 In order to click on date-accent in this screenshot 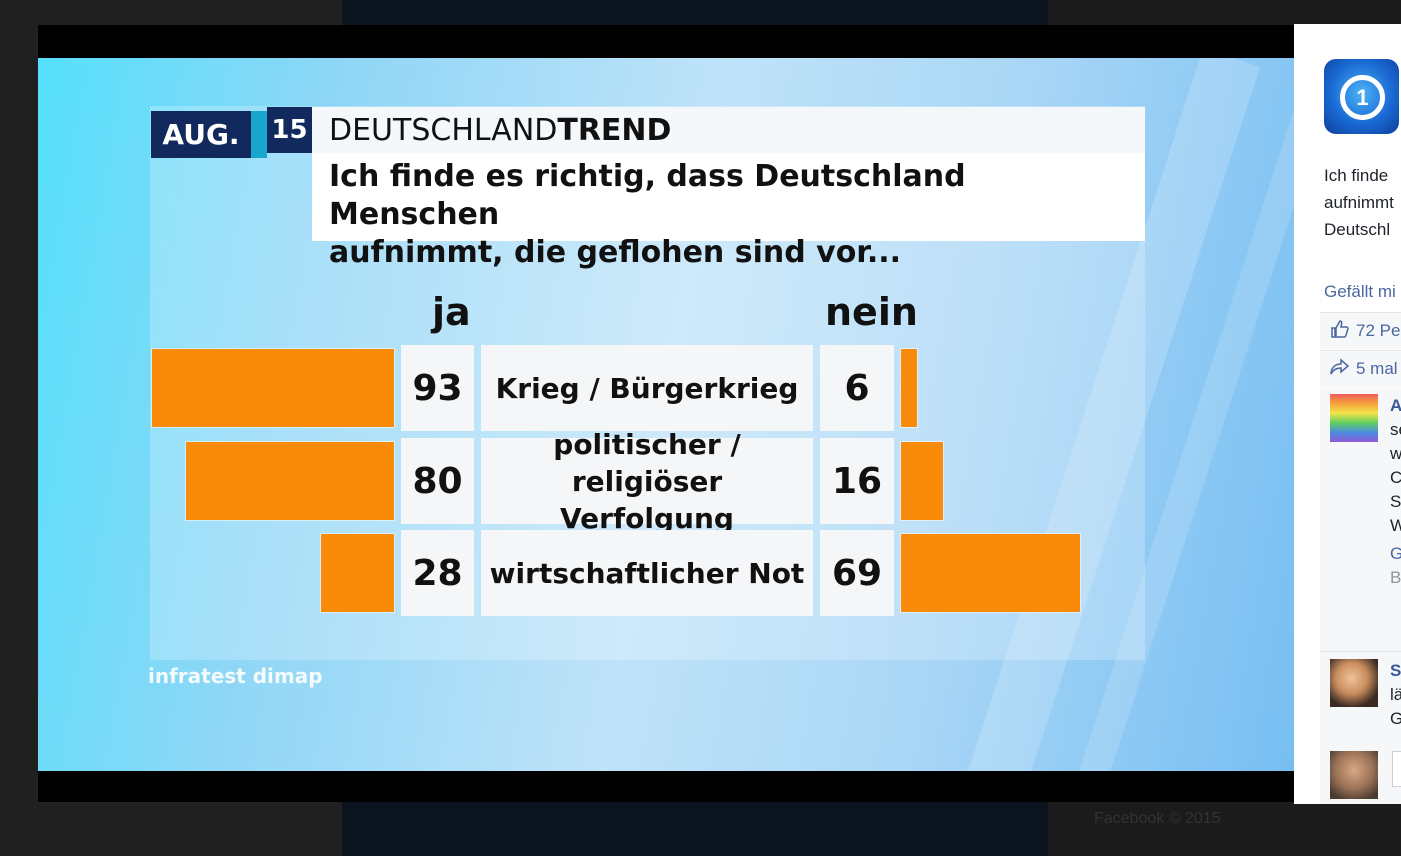, I will do `click(259, 134)`.